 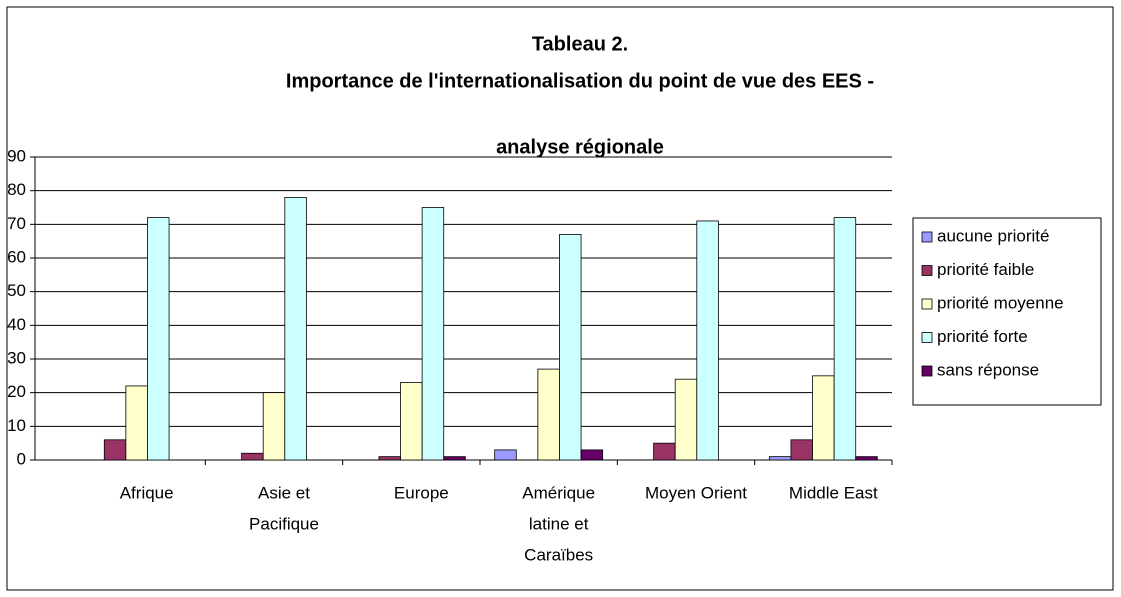 I want to click on y-tick-label: 90, so click(x=16, y=155).